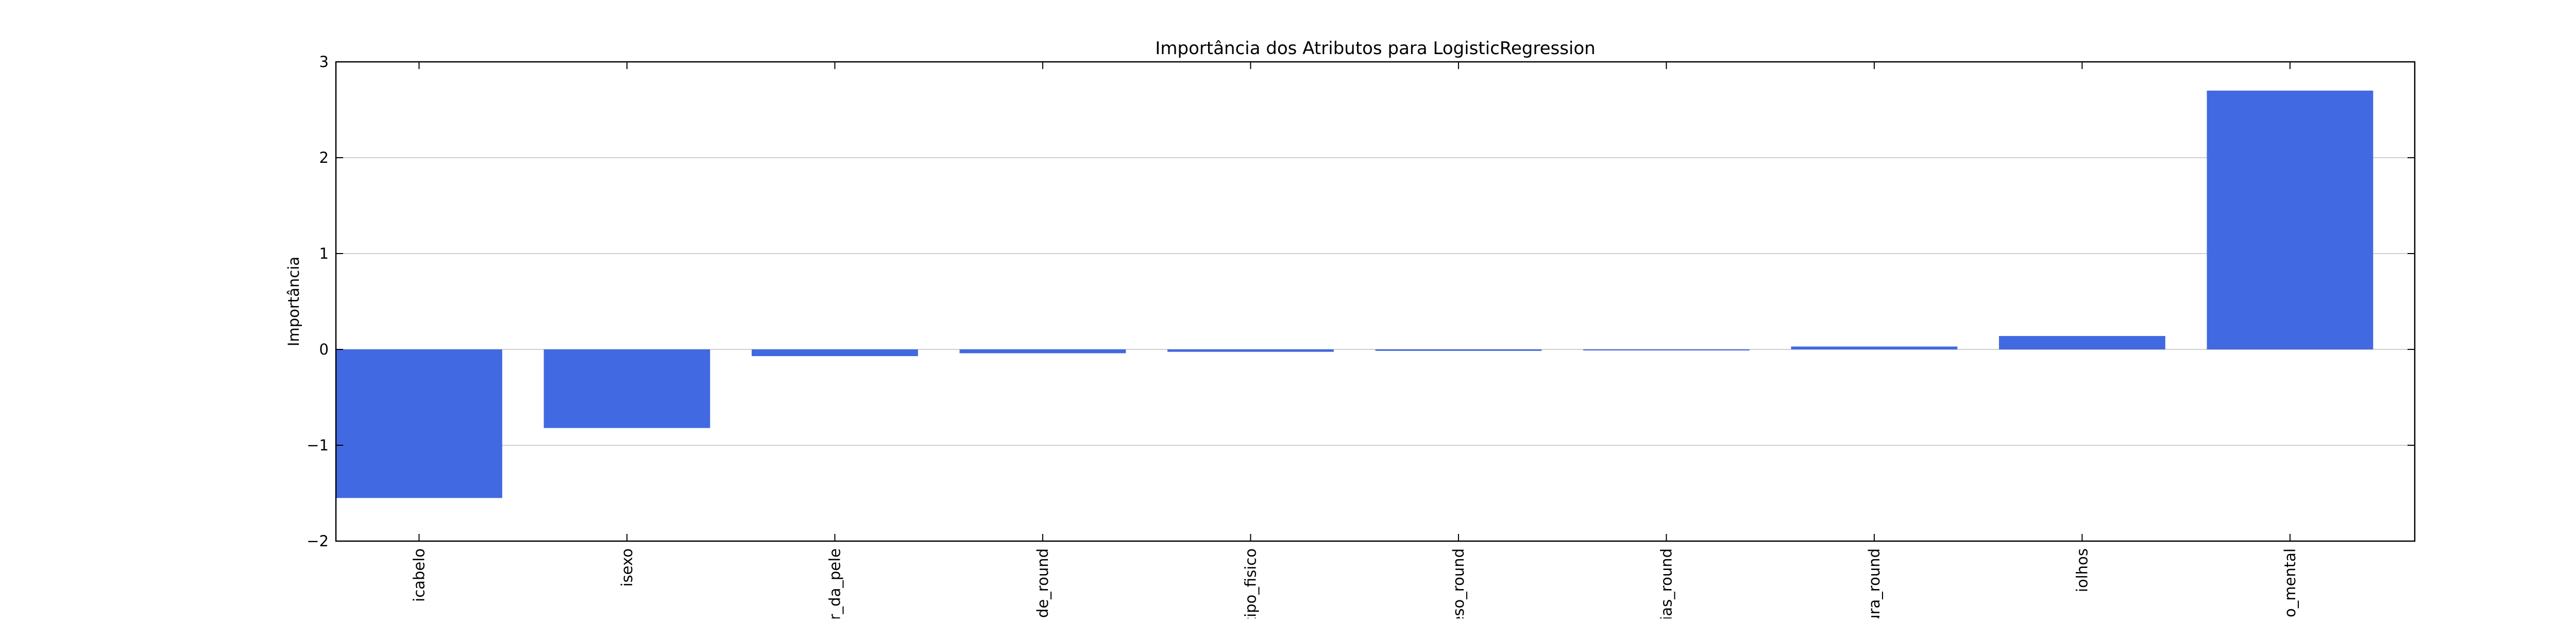  I want to click on x-tick-label: o_mental, so click(2290, 582).